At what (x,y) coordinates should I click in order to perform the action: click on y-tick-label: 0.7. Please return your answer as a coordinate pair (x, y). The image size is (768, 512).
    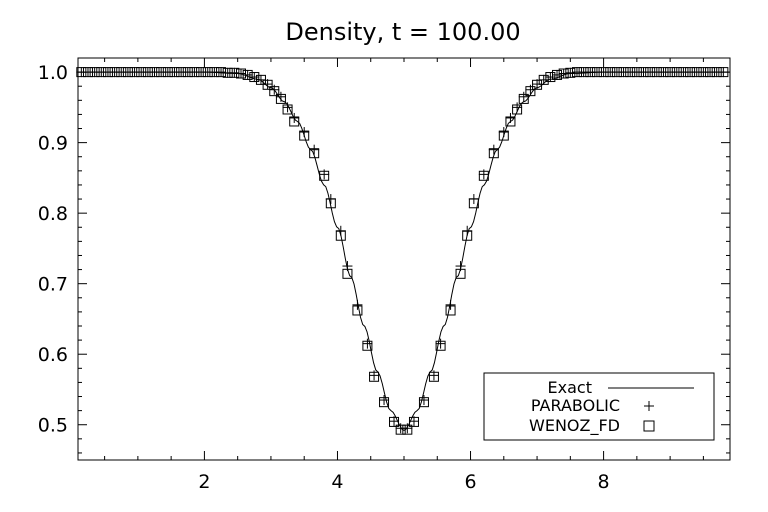
    Looking at the image, I should click on (53, 285).